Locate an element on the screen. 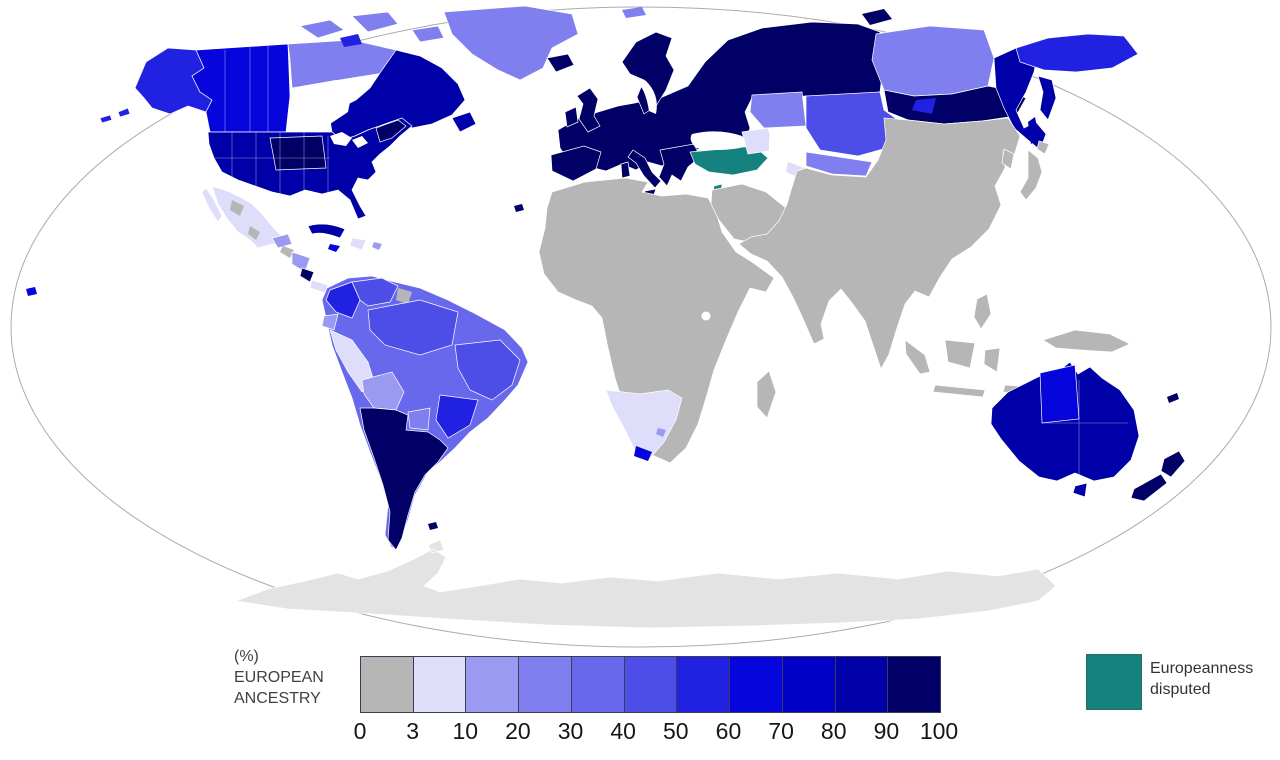 The height and width of the screenshot is (760, 1280). legend-unit: (%) is located at coordinates (246, 656).